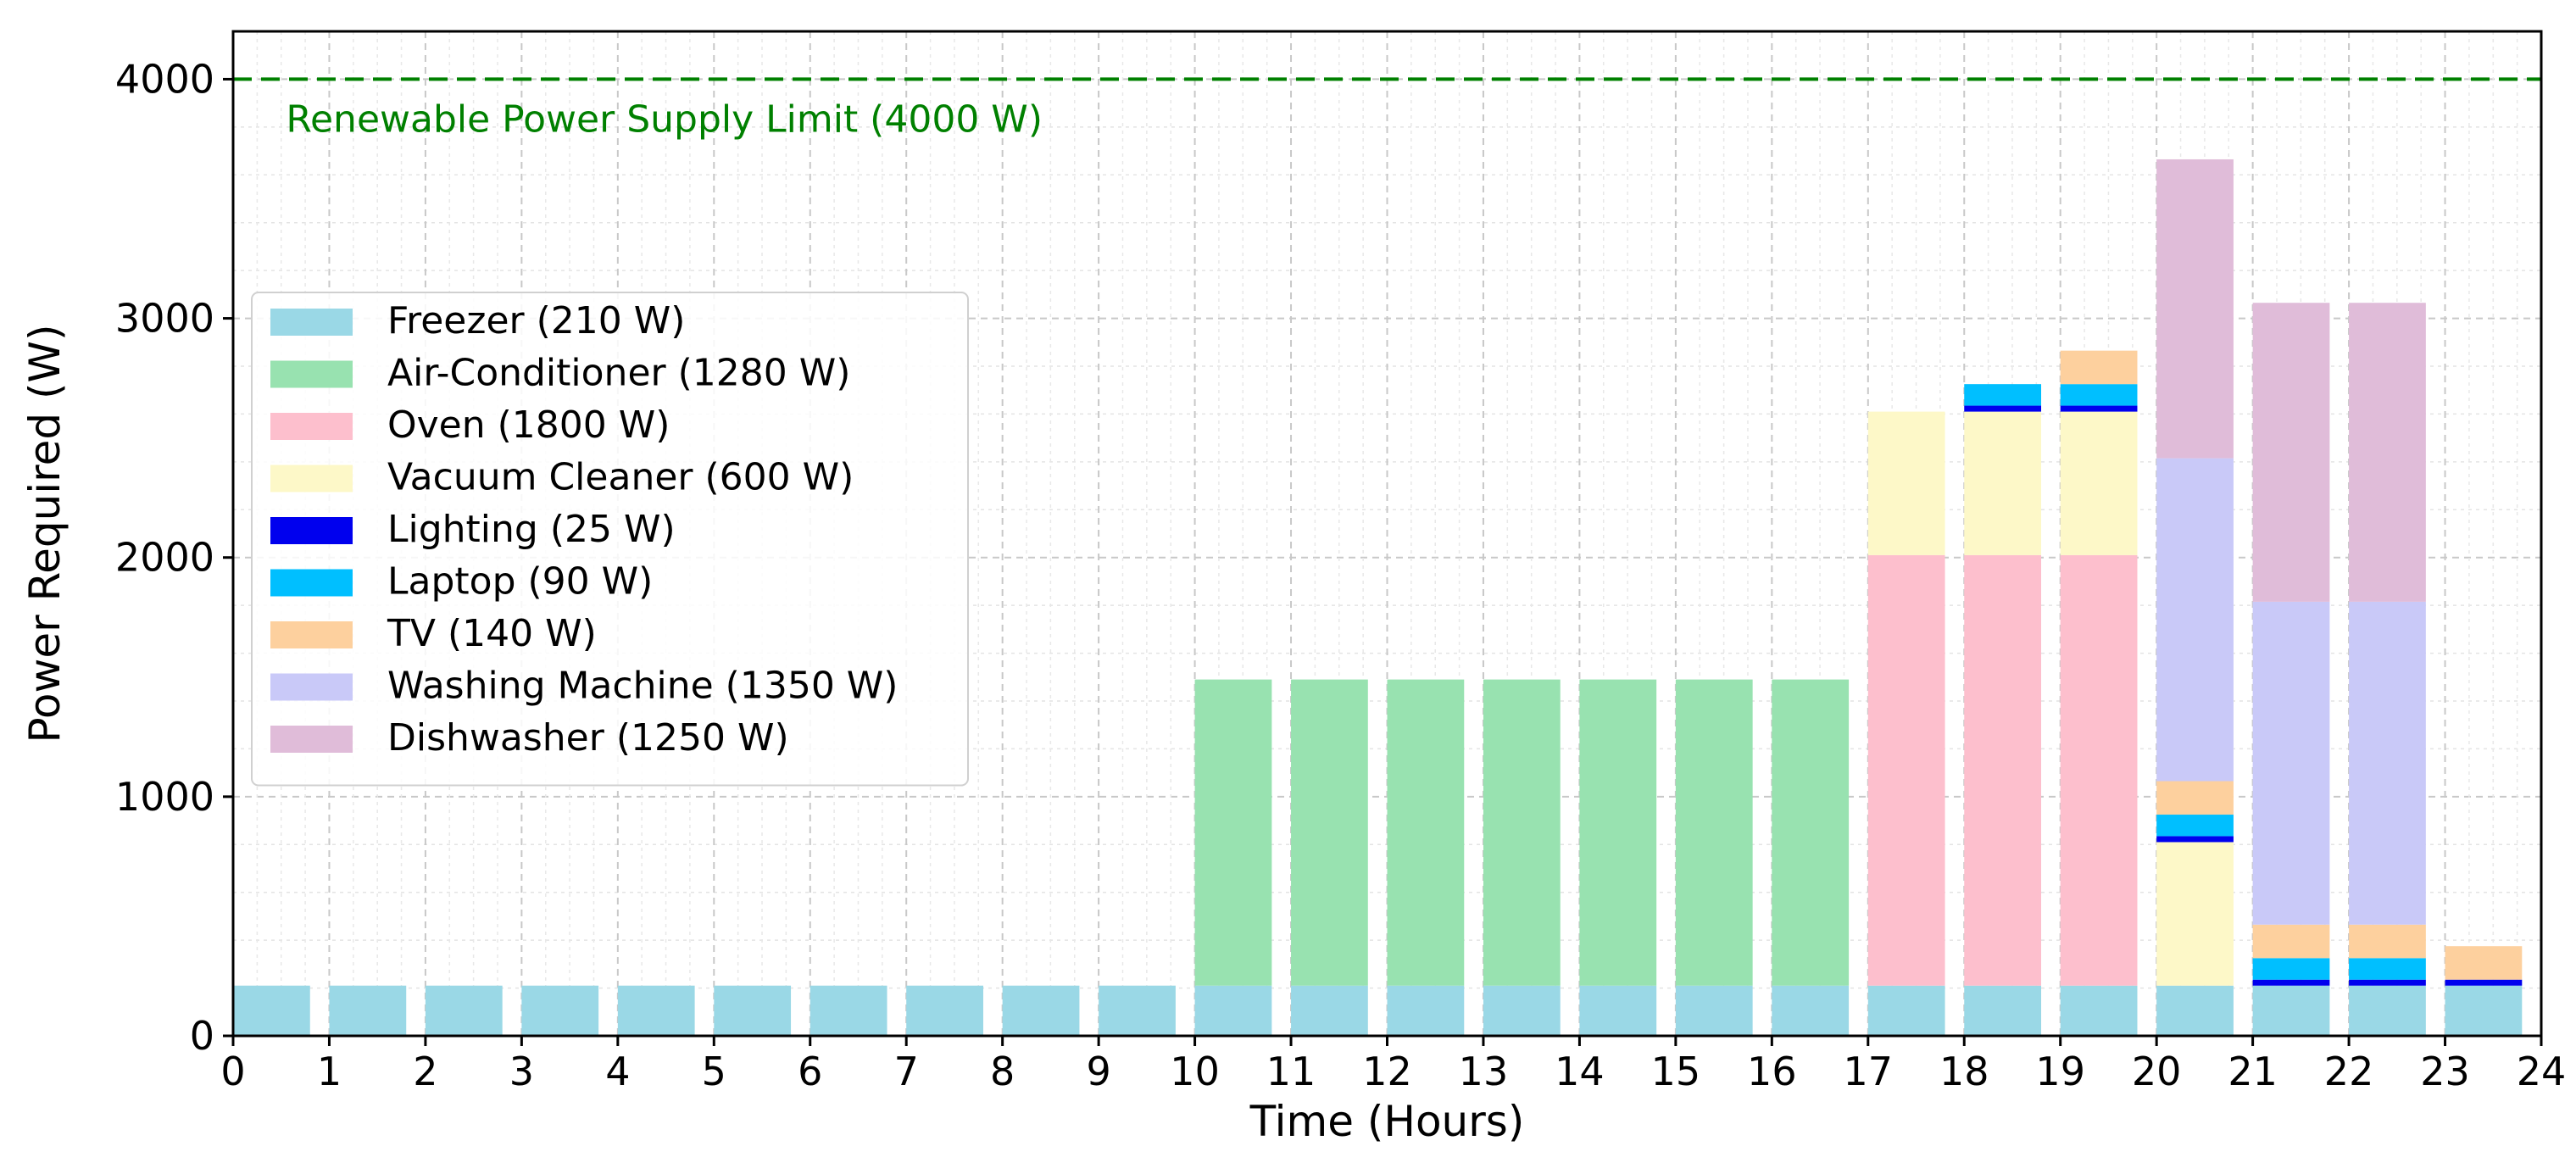  What do you see at coordinates (1387, 1121) in the screenshot?
I see `x-axis-label: Time (Hours)` at bounding box center [1387, 1121].